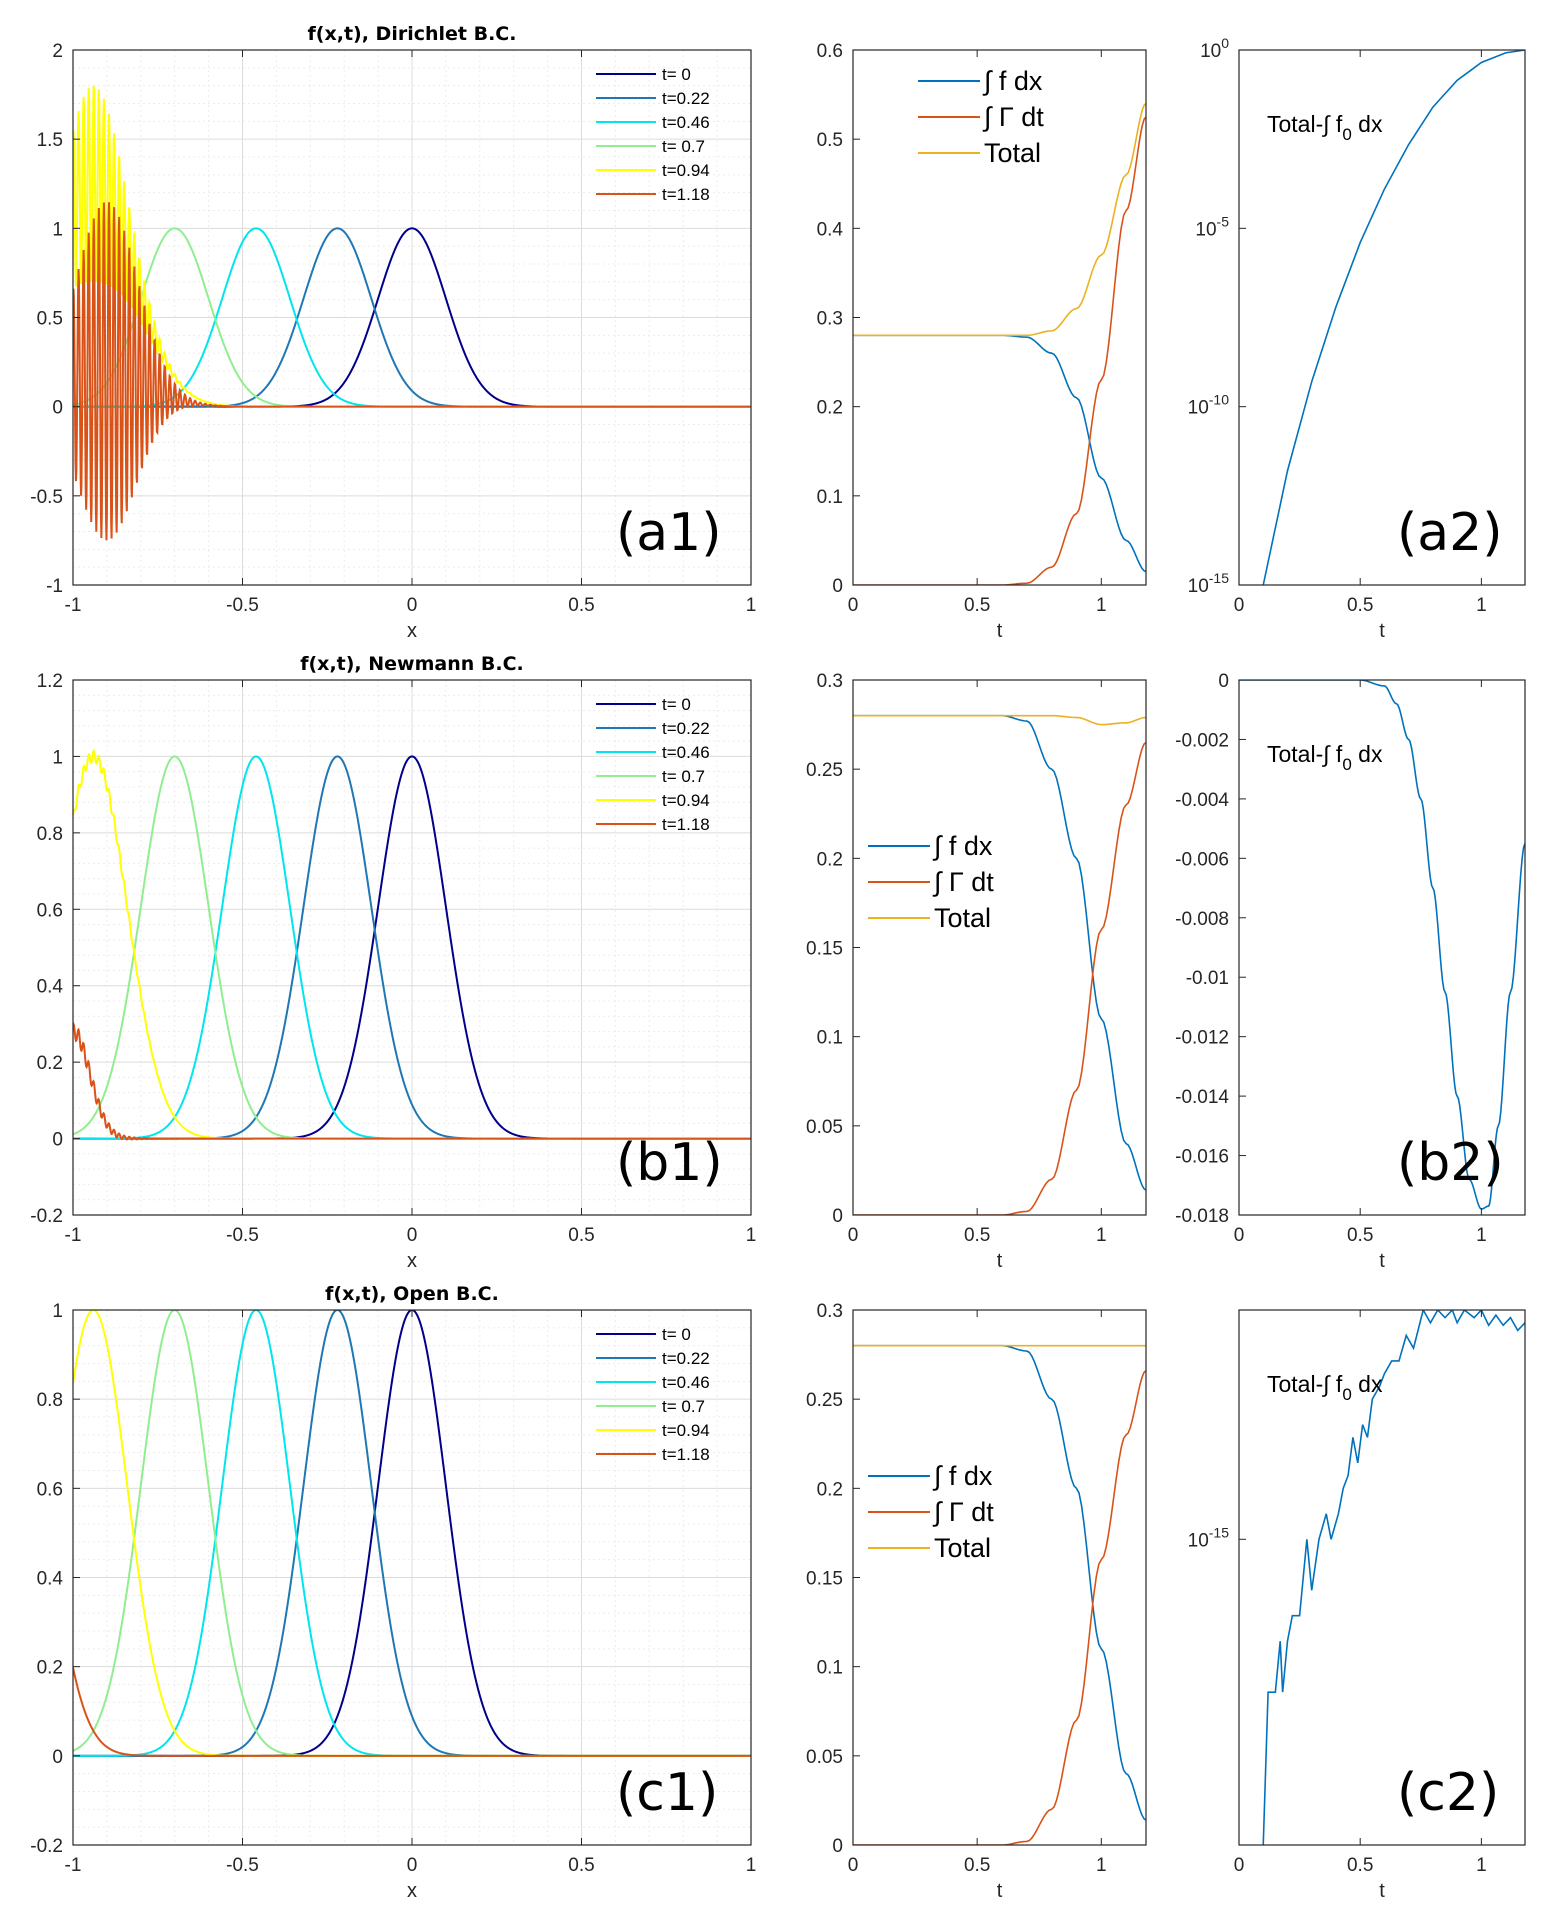  Describe the element at coordinates (824, 770) in the screenshot. I see `y-tick-label: 0.25` at that location.